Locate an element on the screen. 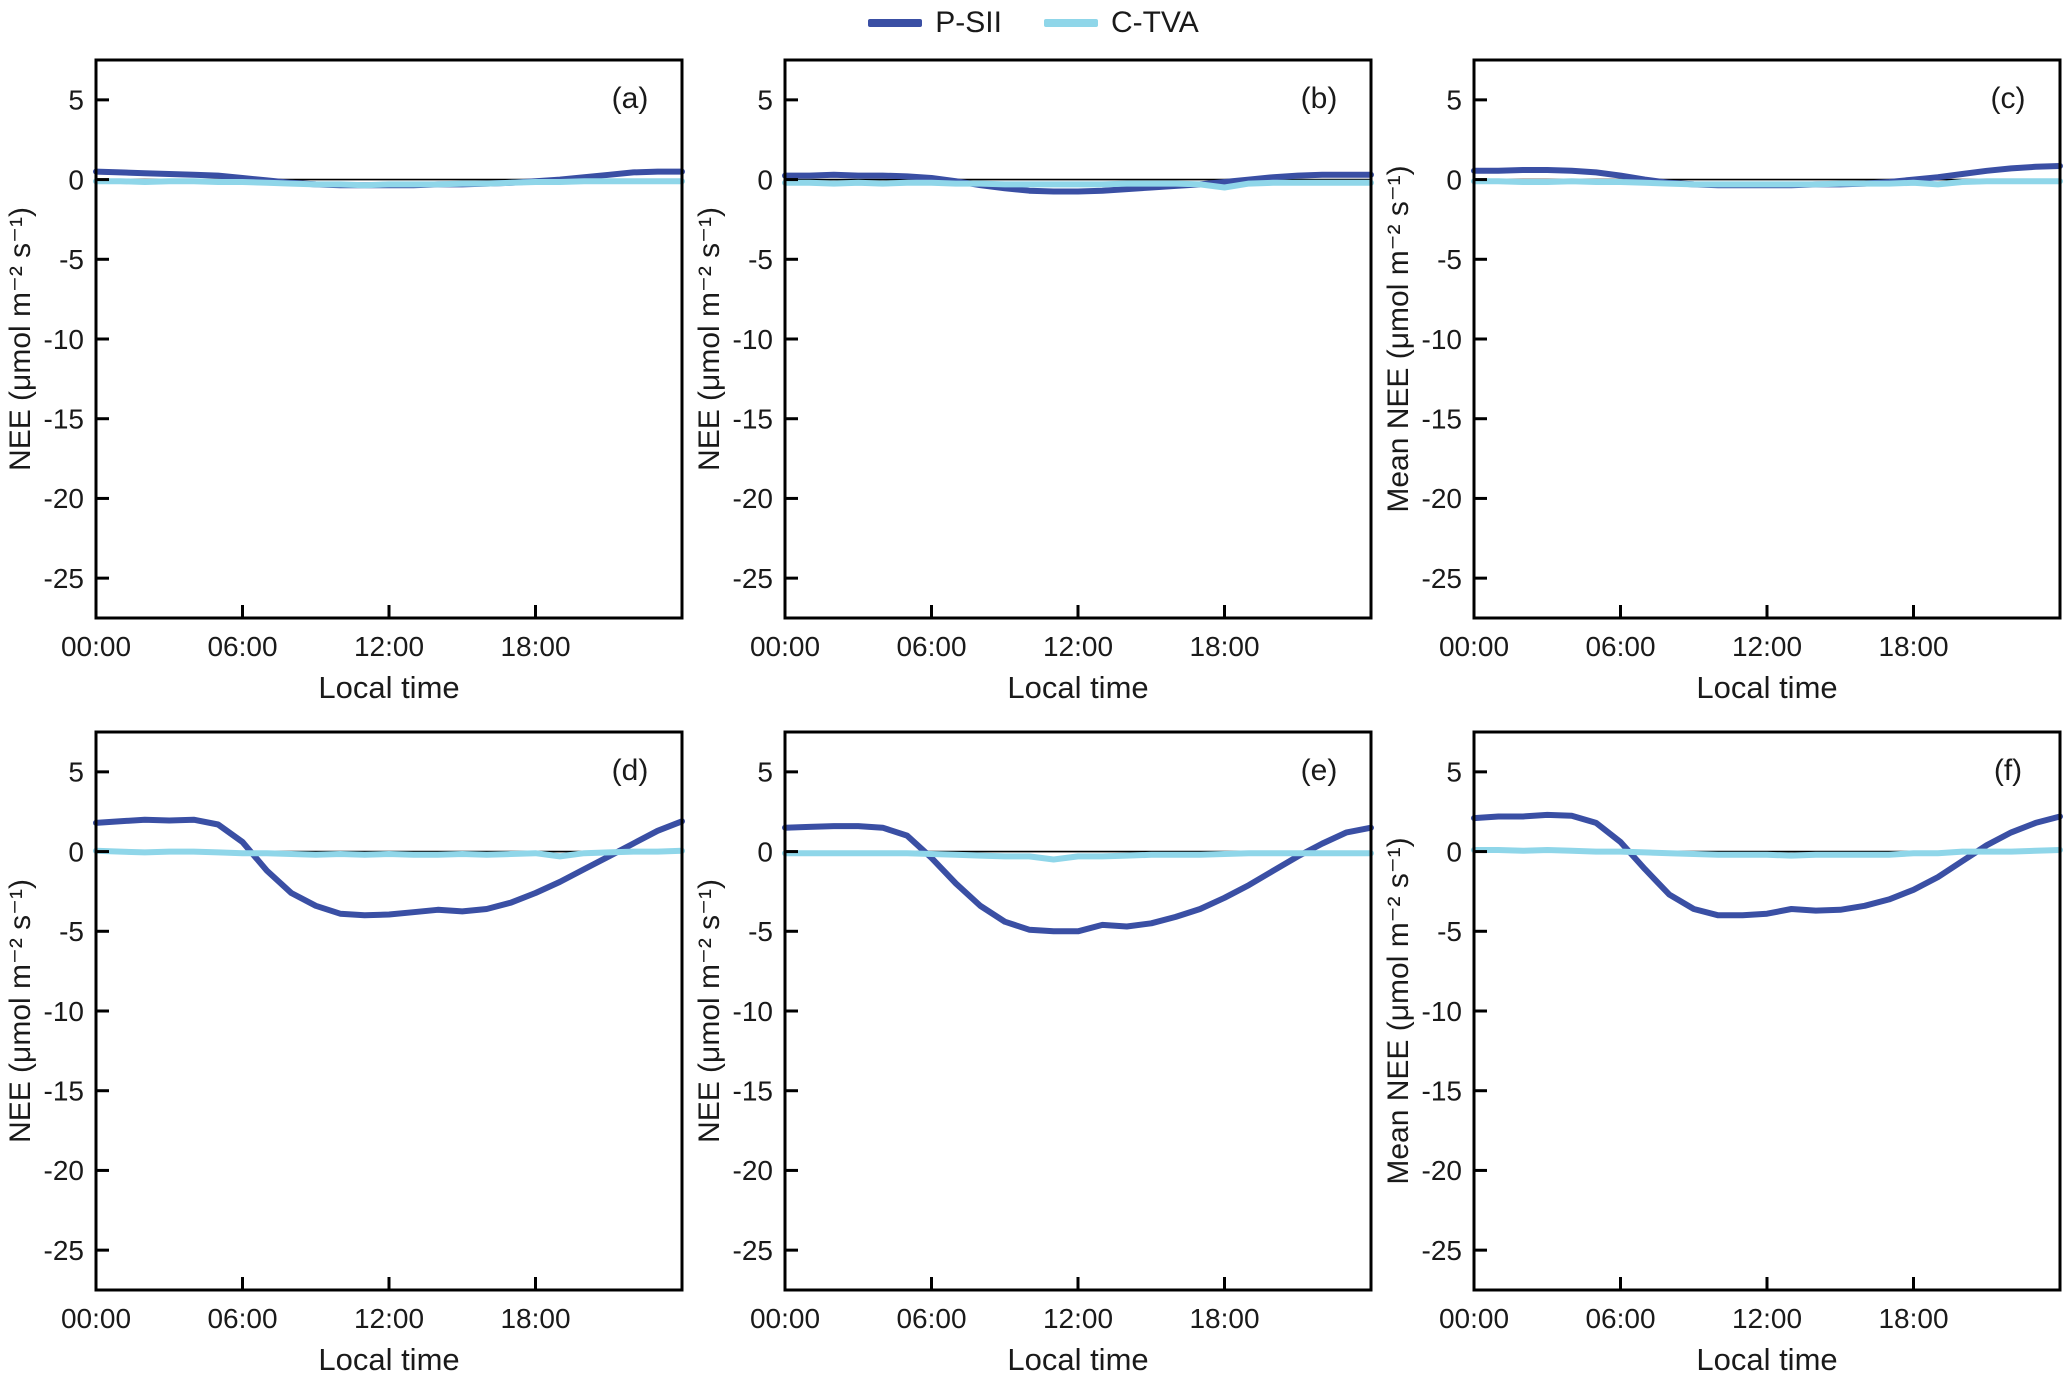 The height and width of the screenshot is (1395, 2067). legend-label-p-sii: P-SII is located at coordinates (968, 22).